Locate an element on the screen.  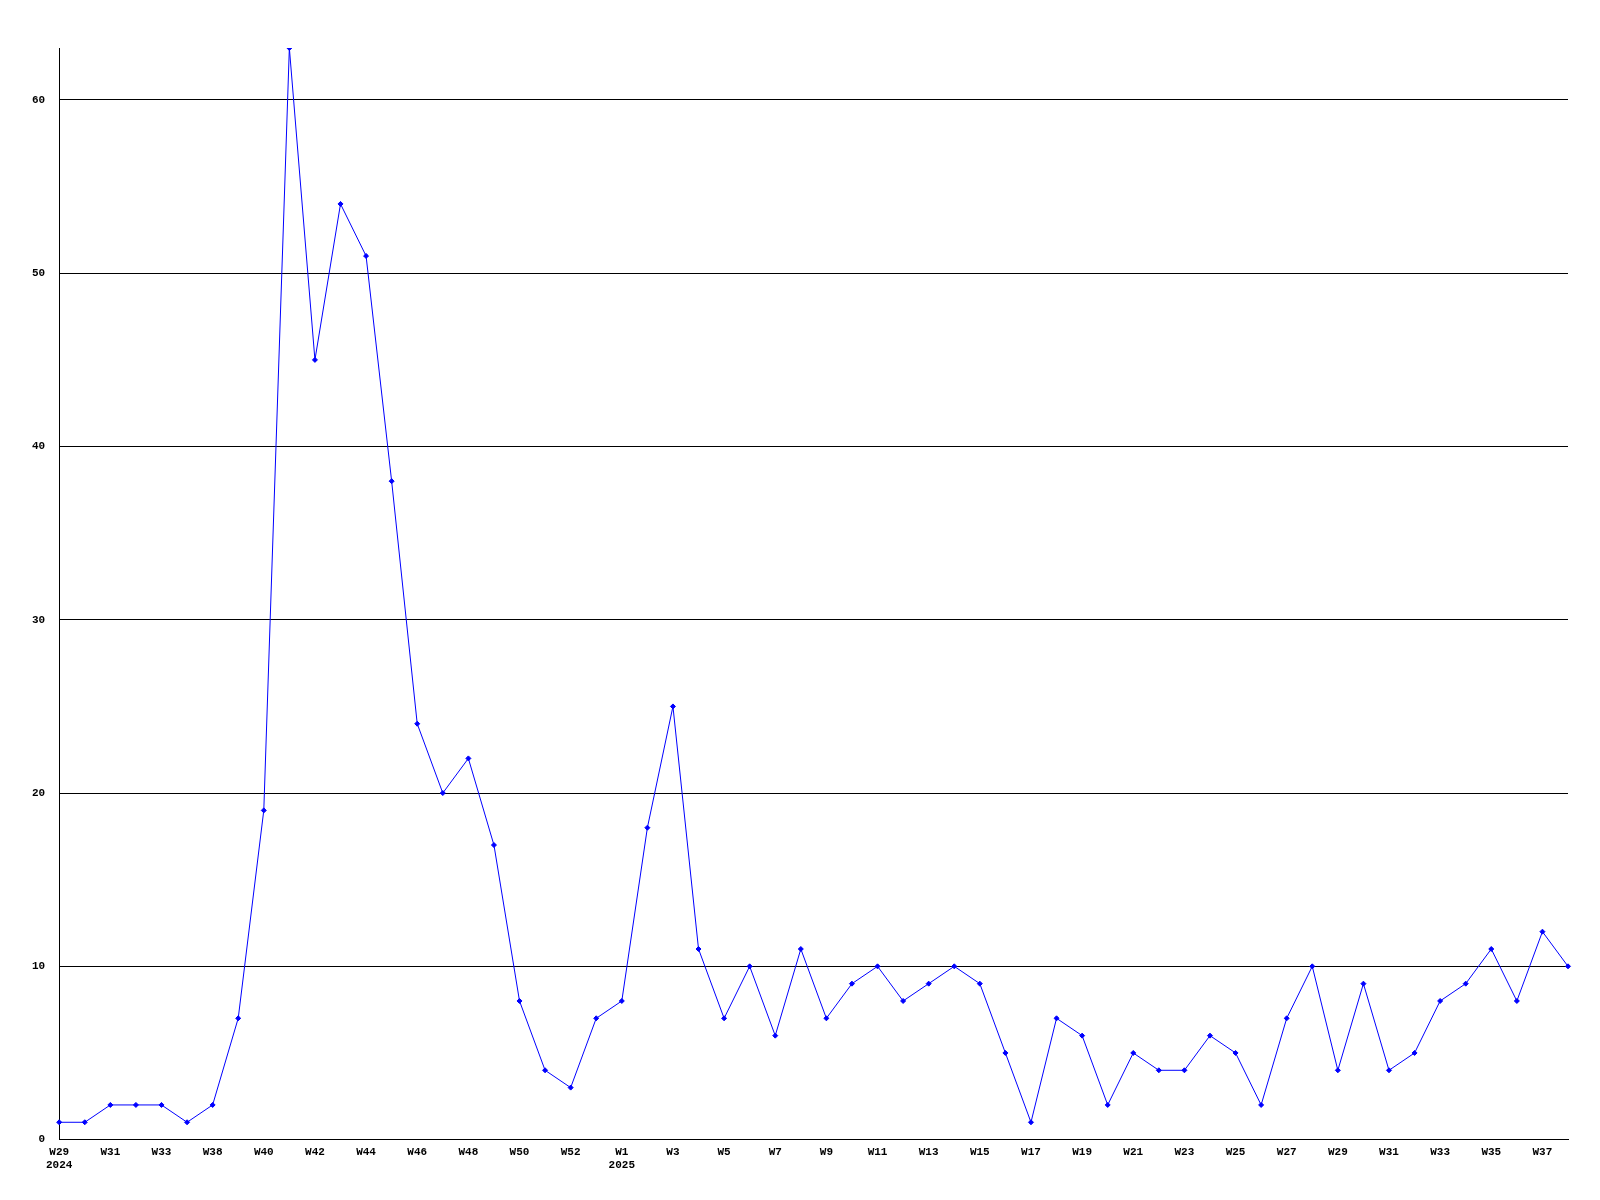
x-tick-label: W13 is located at coordinates (928, 1151).